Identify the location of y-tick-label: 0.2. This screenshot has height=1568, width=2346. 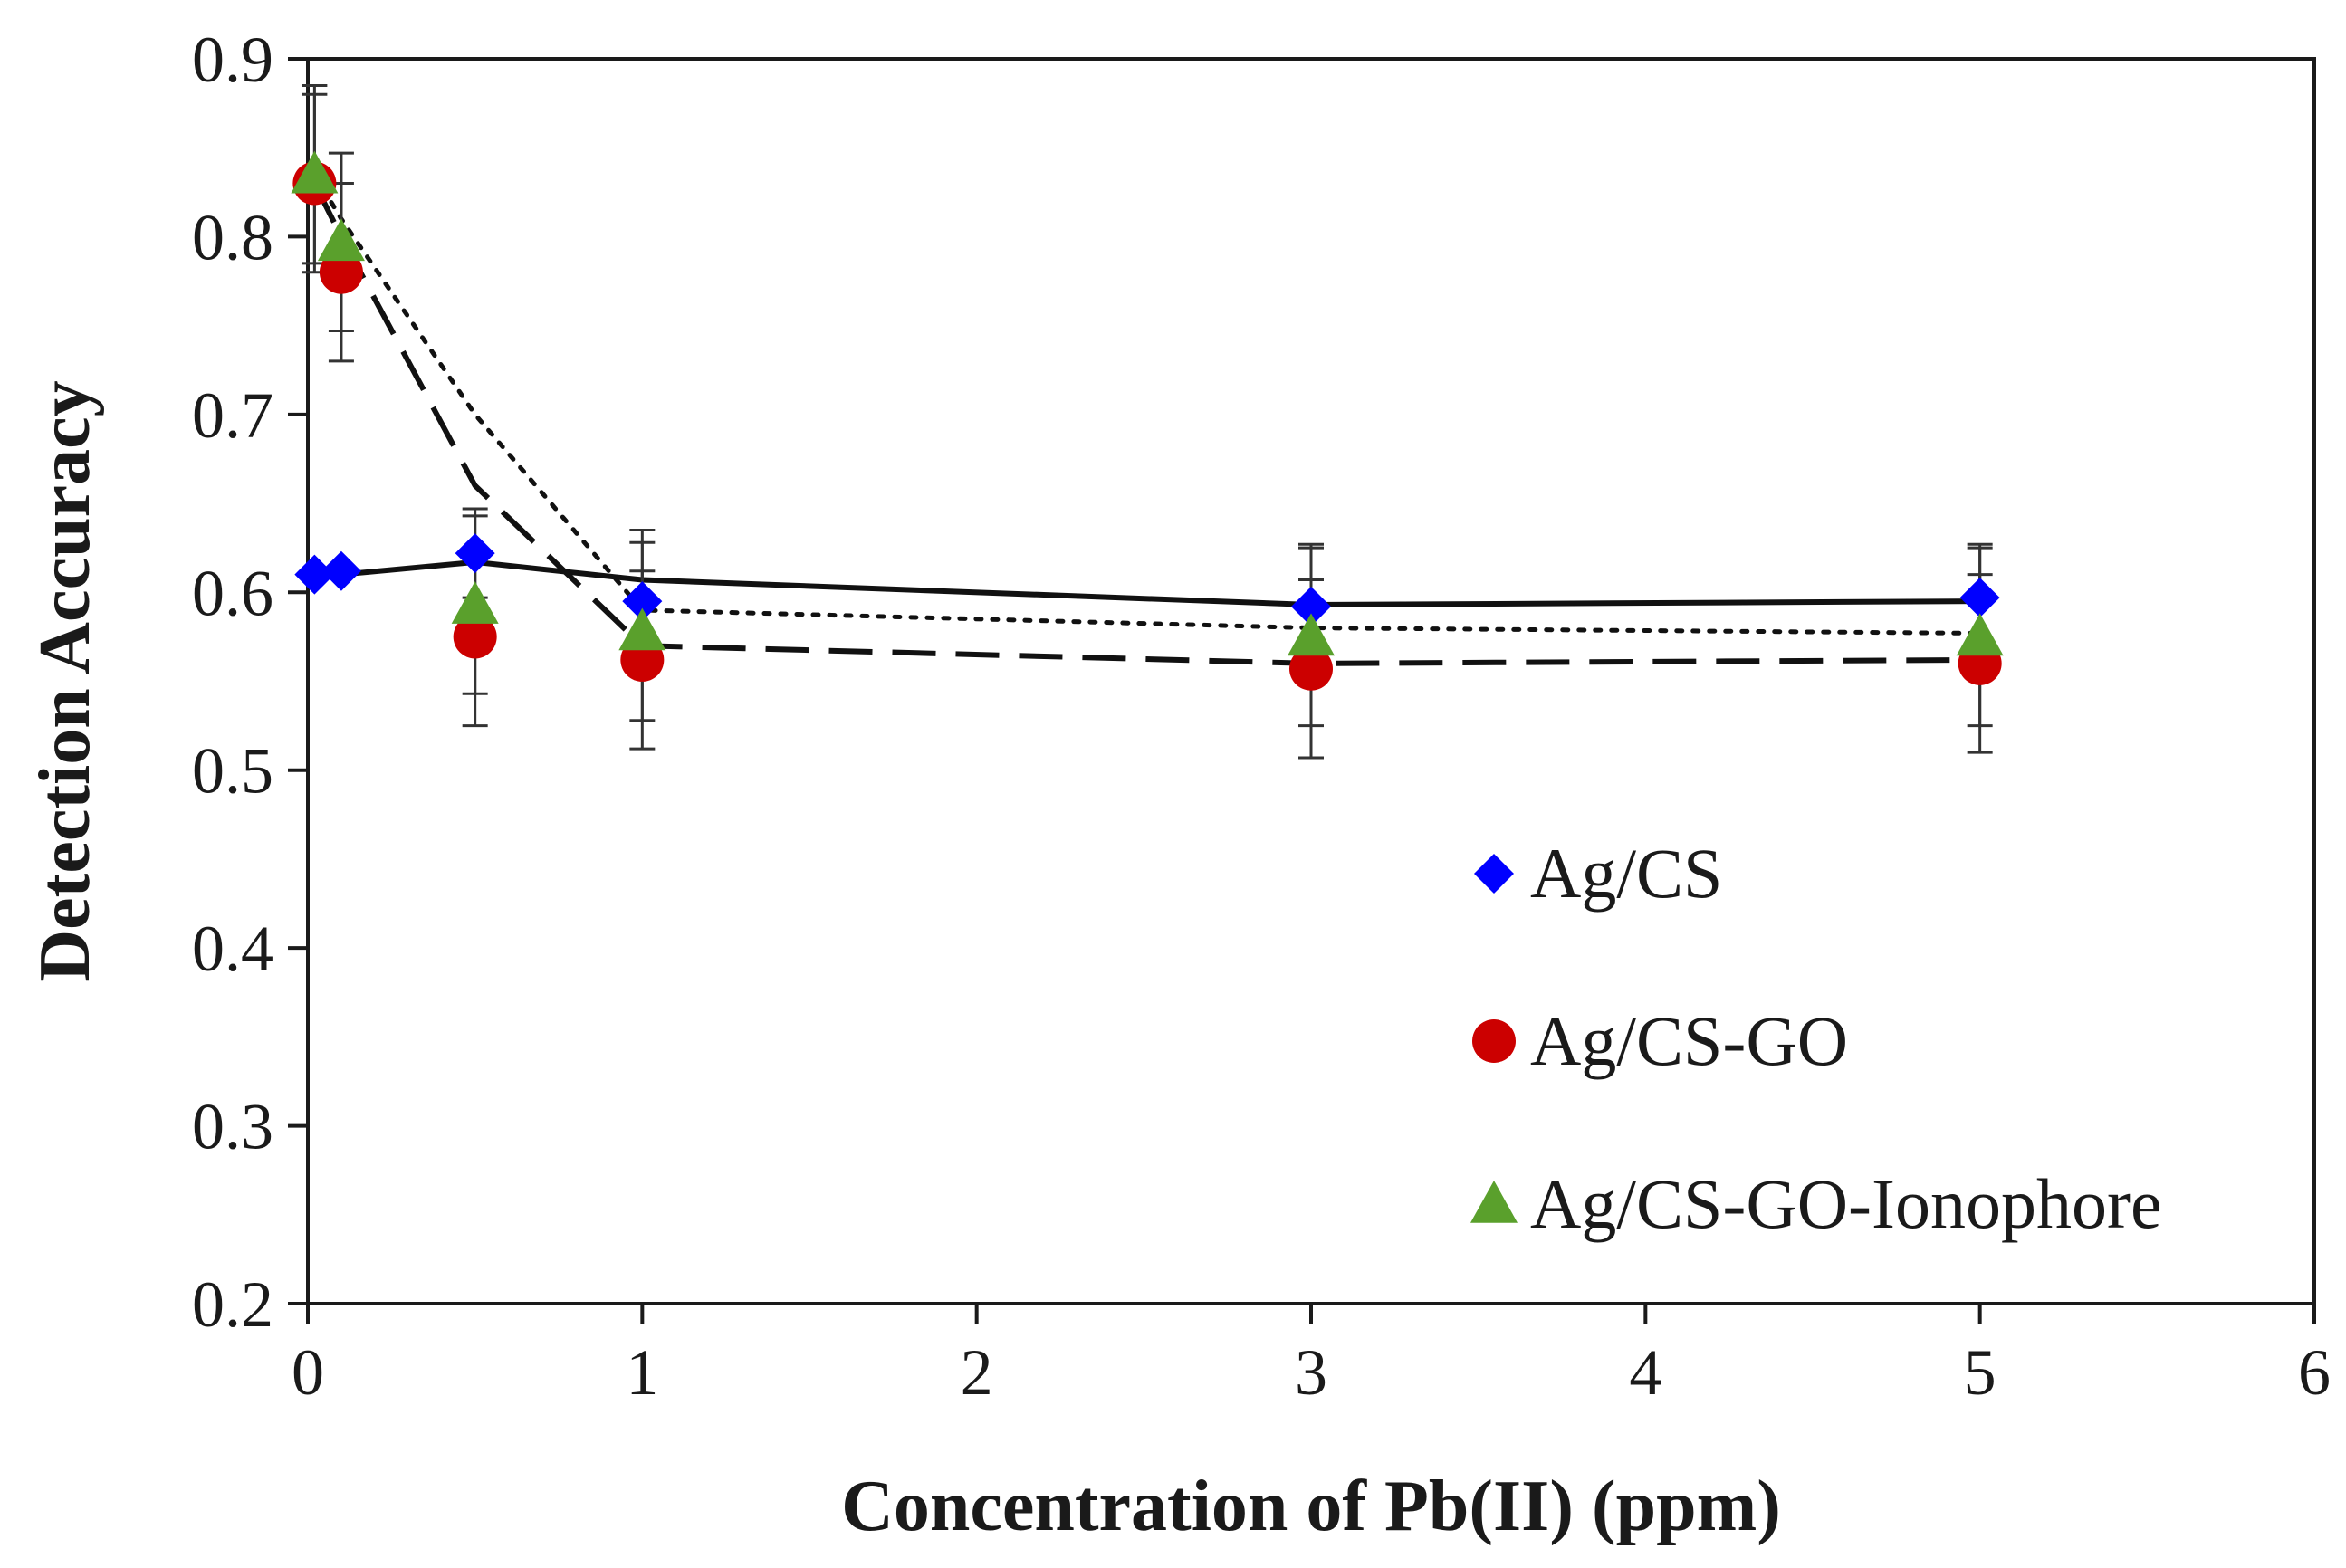
(232, 1304).